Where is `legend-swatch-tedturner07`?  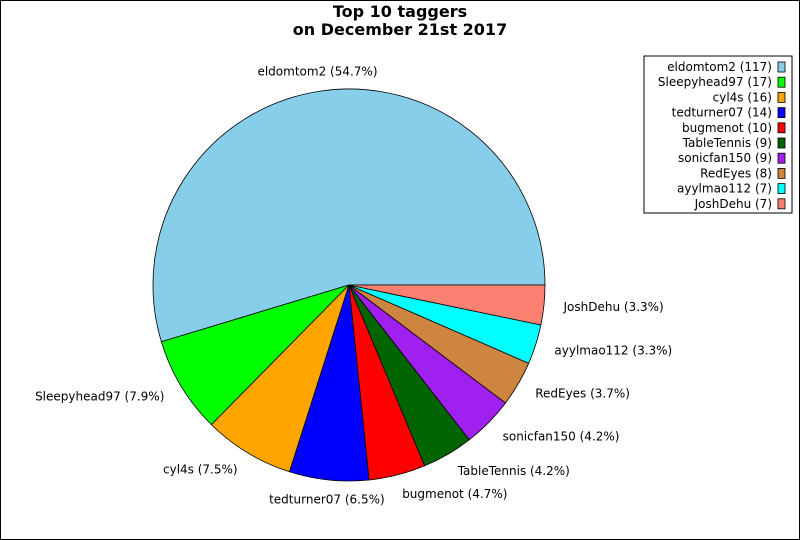
legend-swatch-tedturner07 is located at coordinates (781, 112).